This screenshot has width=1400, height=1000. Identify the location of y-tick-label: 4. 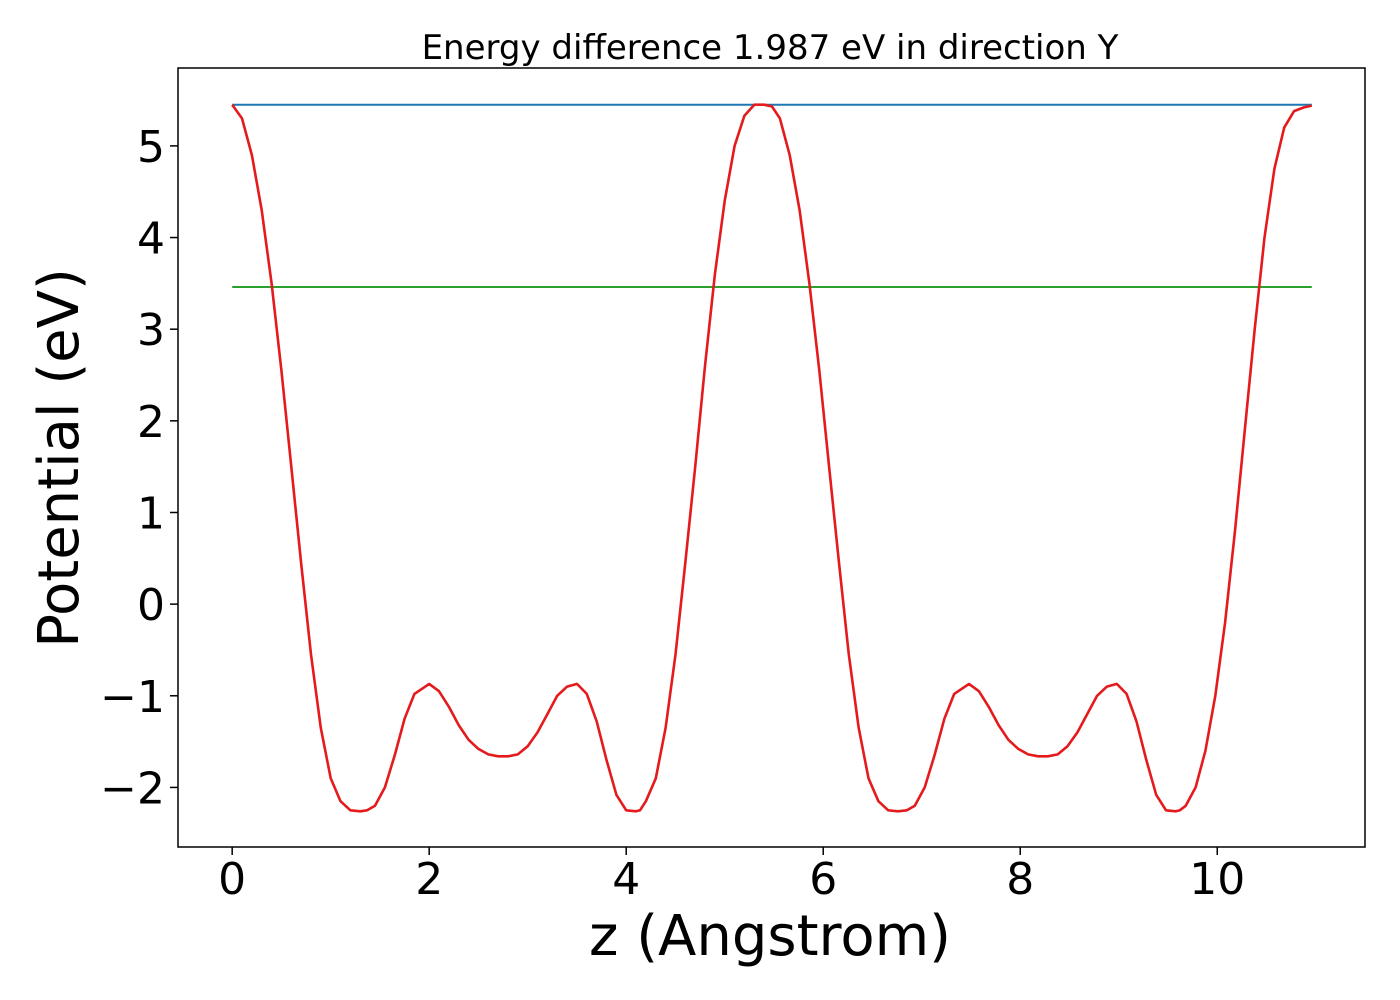
(151, 239).